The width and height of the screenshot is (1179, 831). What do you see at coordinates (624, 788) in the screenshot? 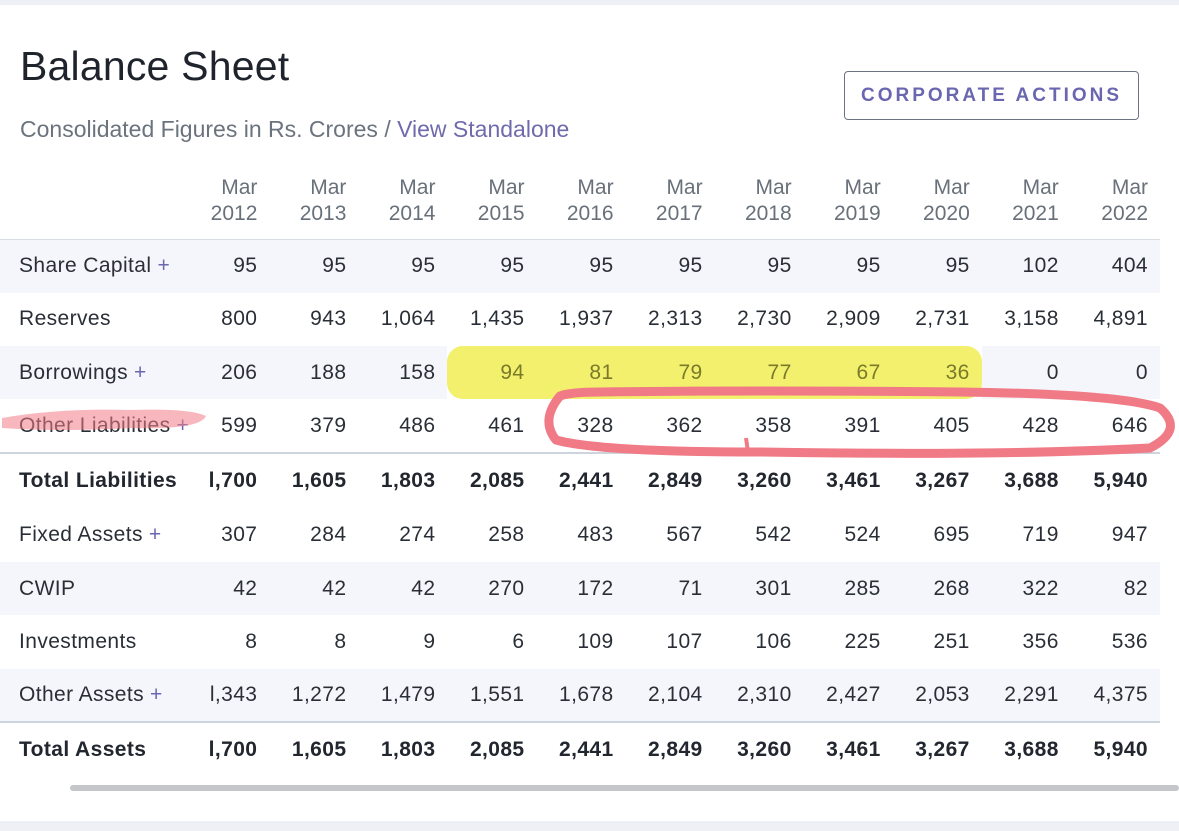
I see `horizontal-scrollbar` at bounding box center [624, 788].